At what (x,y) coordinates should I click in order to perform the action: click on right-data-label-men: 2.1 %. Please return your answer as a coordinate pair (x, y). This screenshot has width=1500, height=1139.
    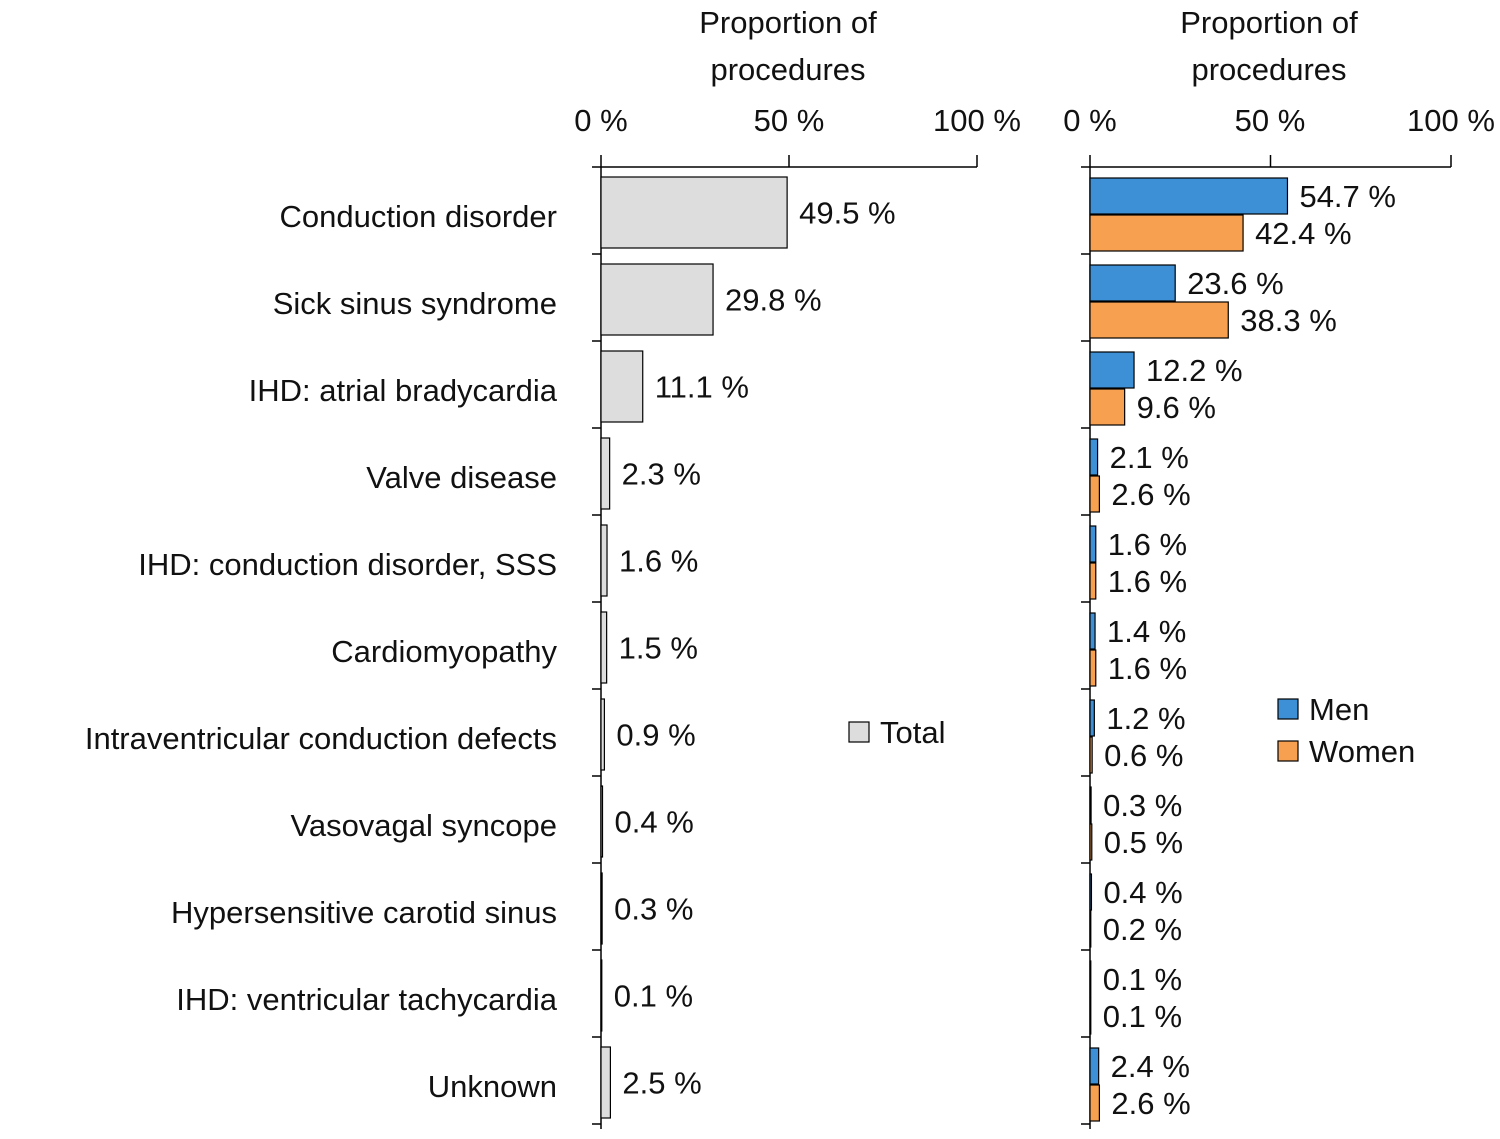
    Looking at the image, I should click on (1149, 457).